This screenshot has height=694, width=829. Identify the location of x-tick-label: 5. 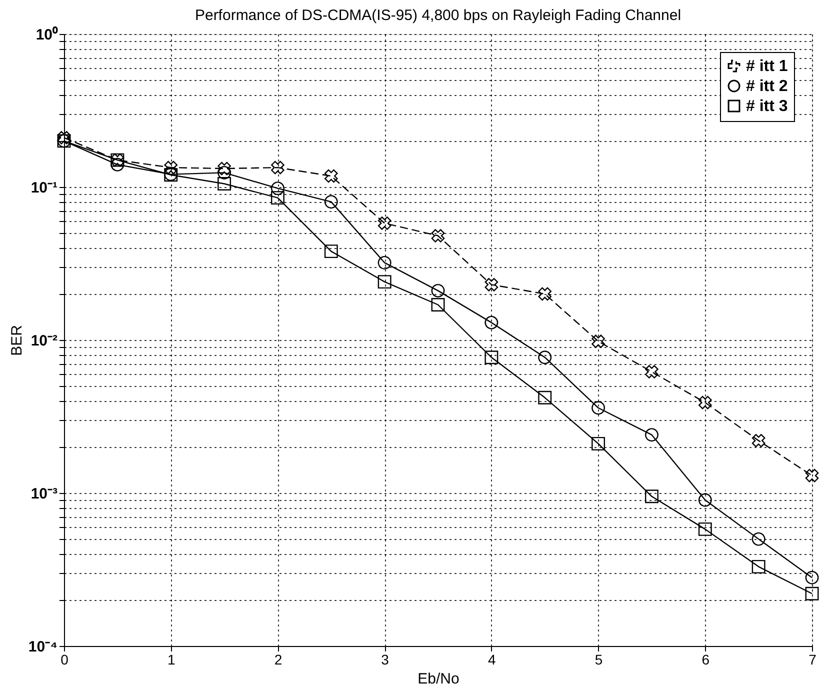
(598, 660).